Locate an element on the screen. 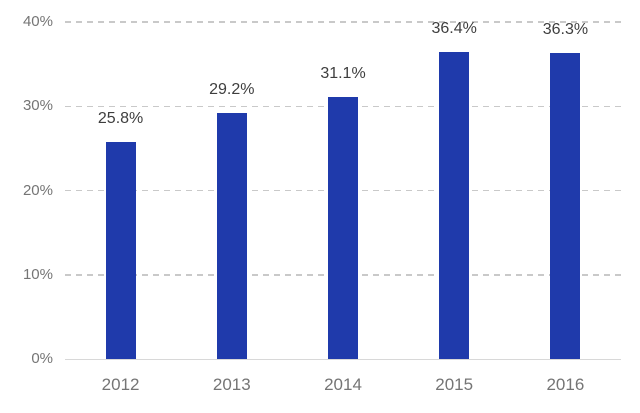  bar-2015 is located at coordinates (454, 205).